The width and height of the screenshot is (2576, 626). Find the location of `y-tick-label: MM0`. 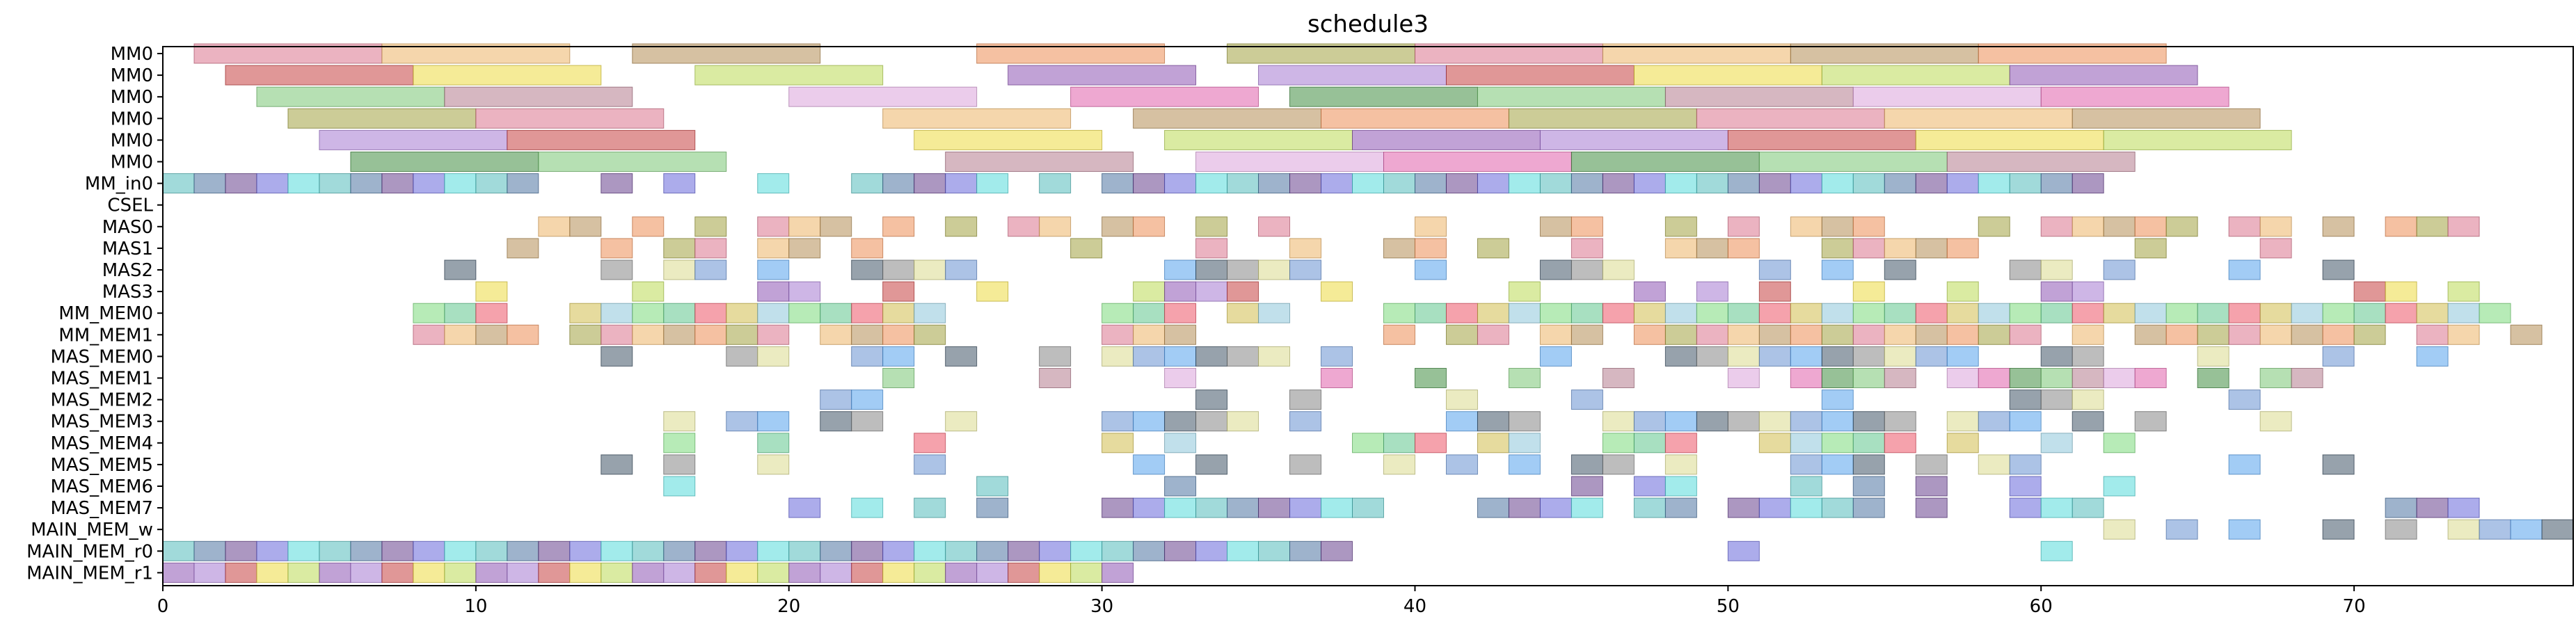

y-tick-label: MM0 is located at coordinates (132, 97).